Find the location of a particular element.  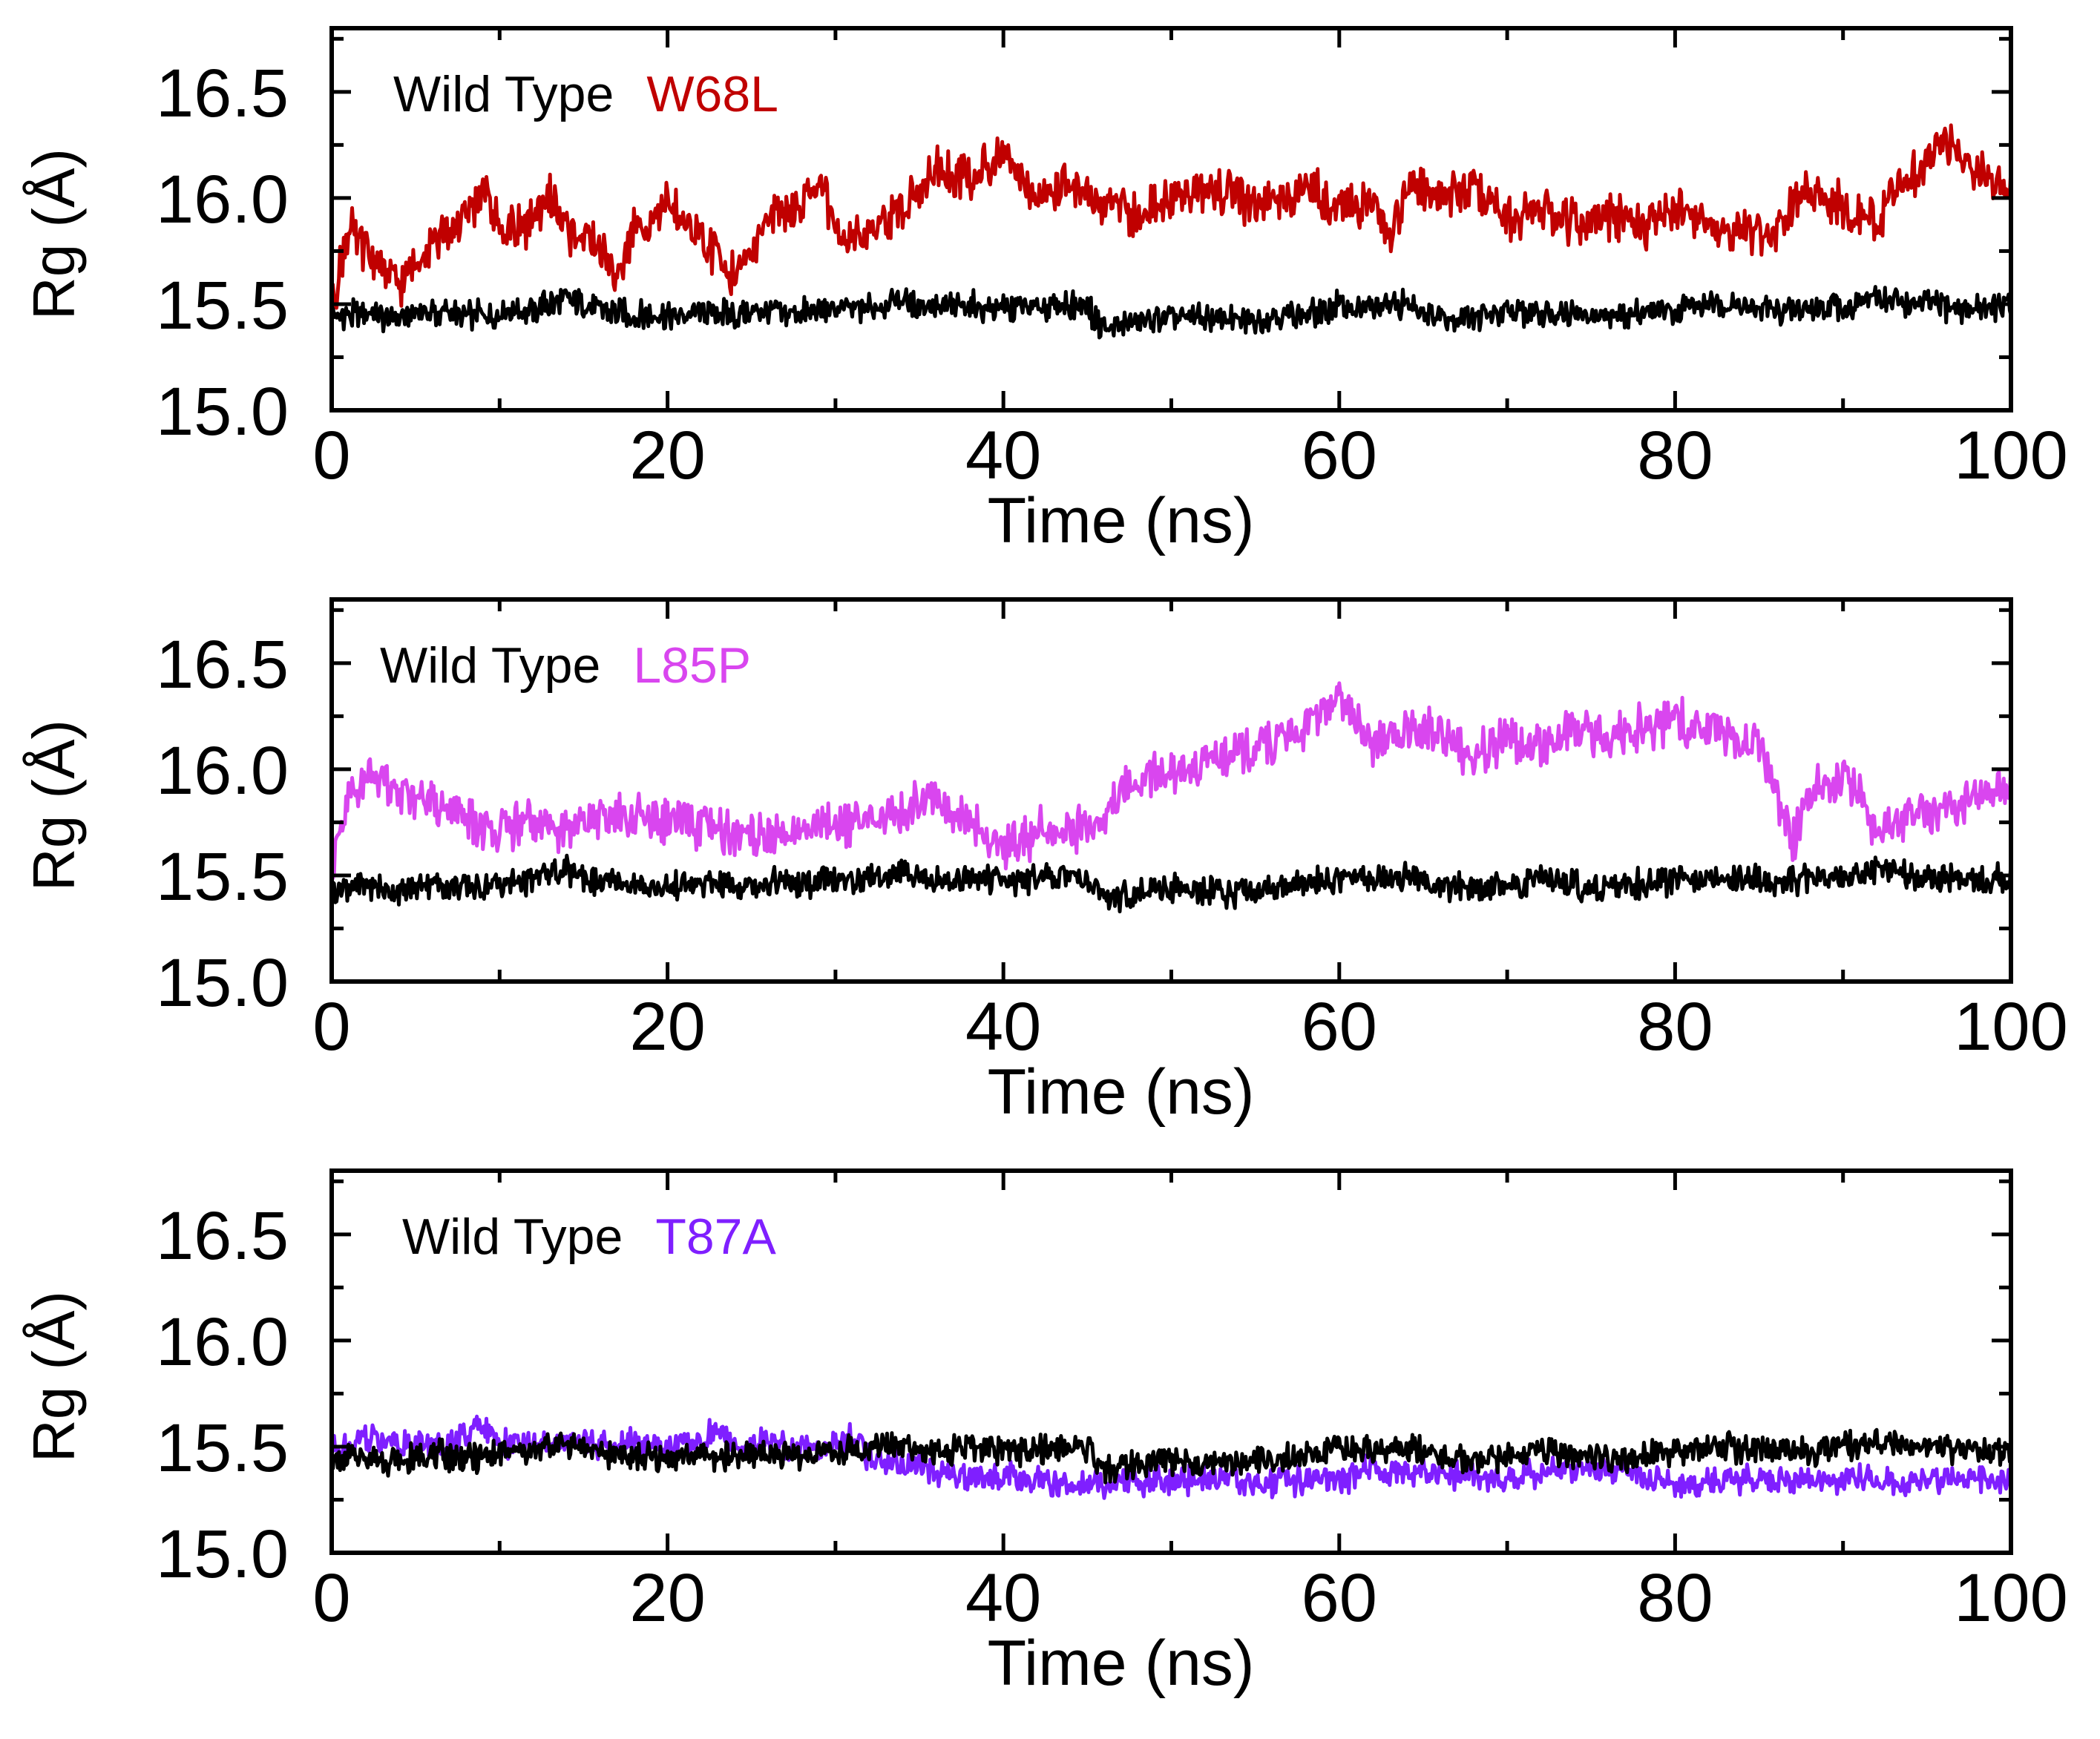

series-line-w68l is located at coordinates (1172, 219).